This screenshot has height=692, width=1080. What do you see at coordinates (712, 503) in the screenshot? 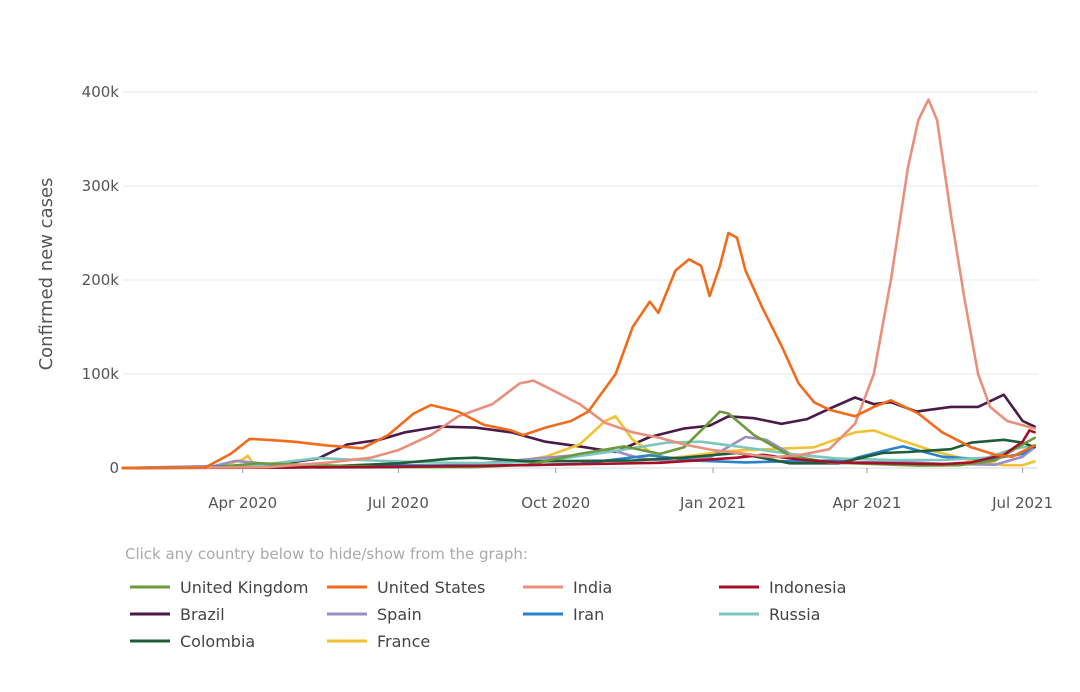
I see `x-tick-label: Jan 2021` at bounding box center [712, 503].